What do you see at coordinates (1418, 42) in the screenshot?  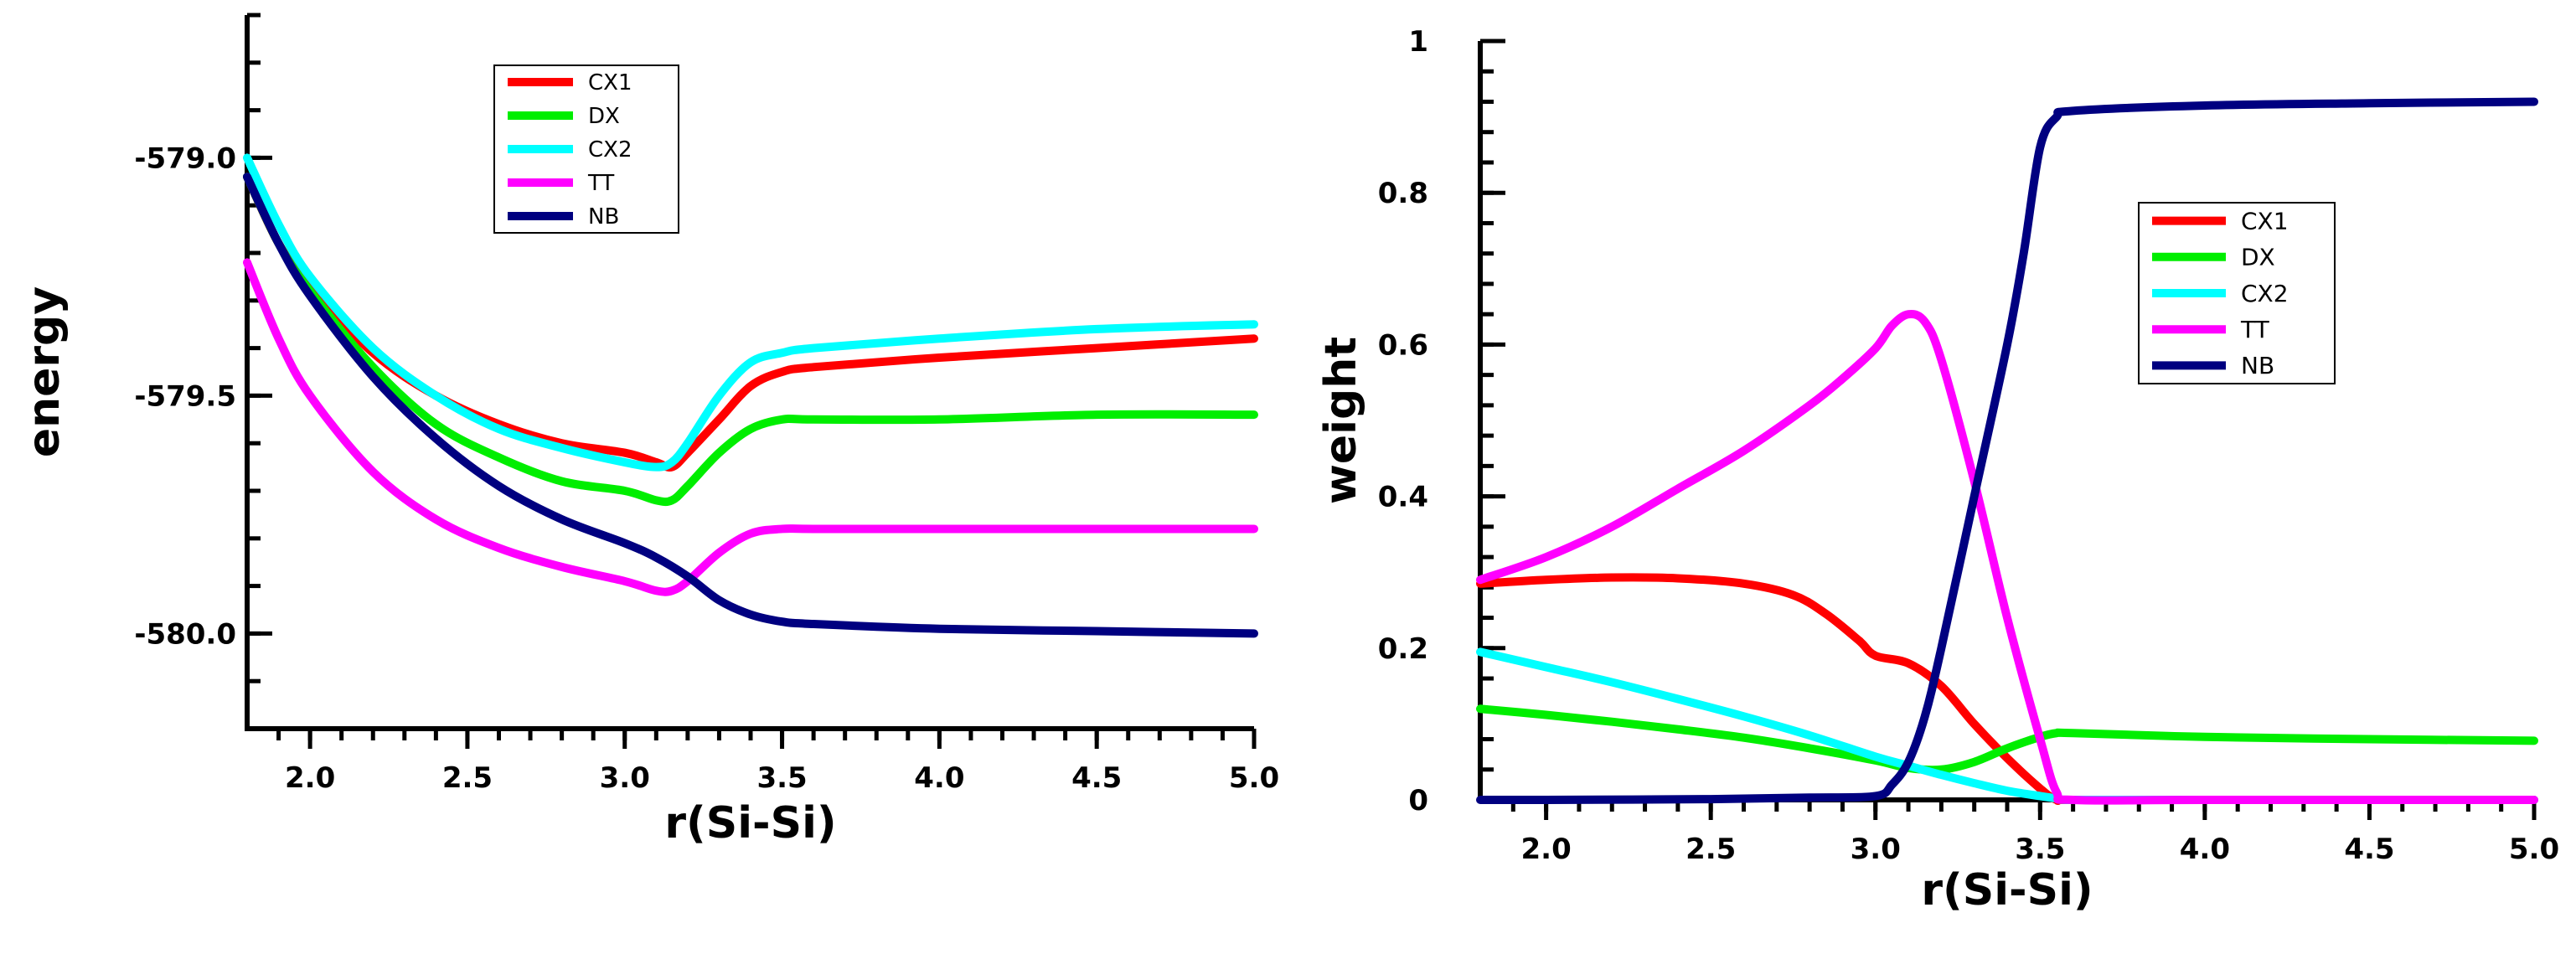 I see `y-tick-label: 1` at bounding box center [1418, 42].